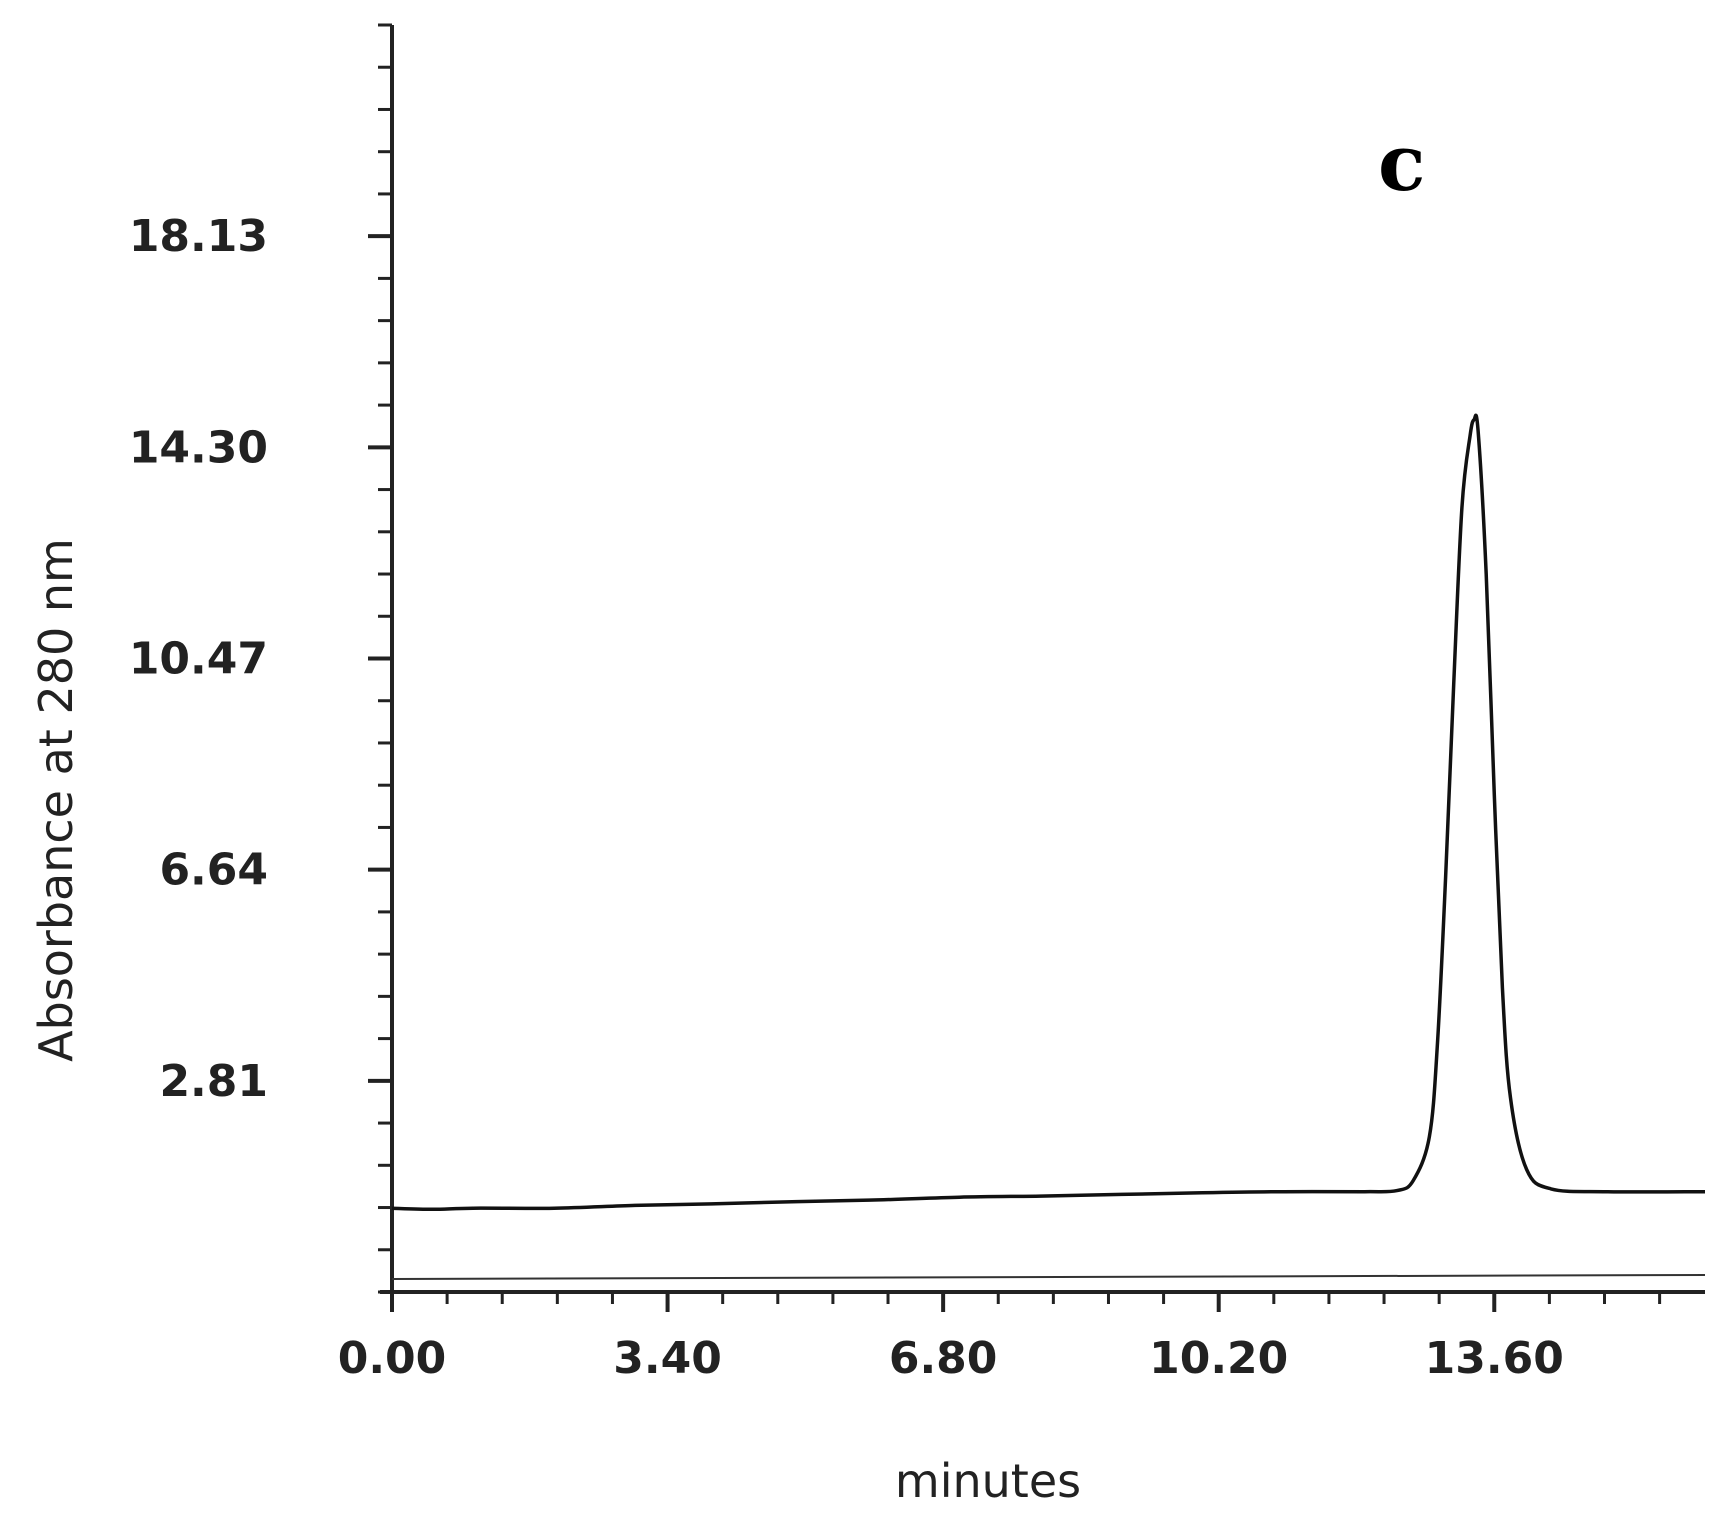  What do you see at coordinates (1218, 1358) in the screenshot?
I see `x-tick-label: 10.20` at bounding box center [1218, 1358].